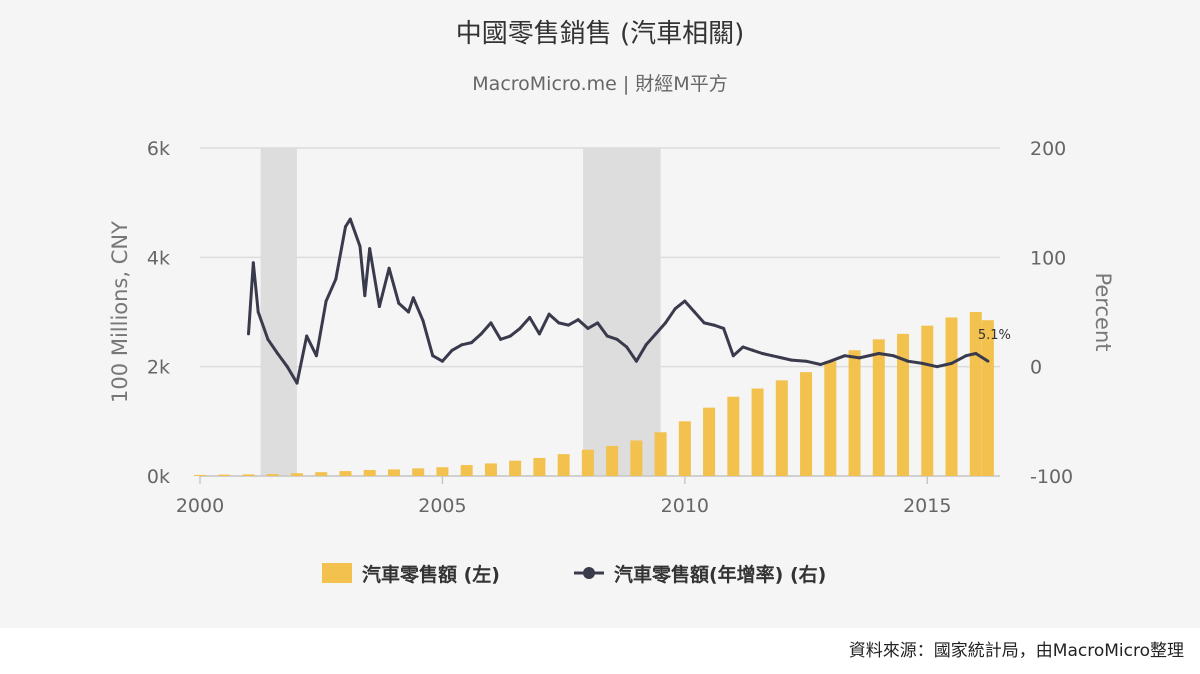  What do you see at coordinates (1103, 311) in the screenshot?
I see `y-right-axis-title: Percent` at bounding box center [1103, 311].